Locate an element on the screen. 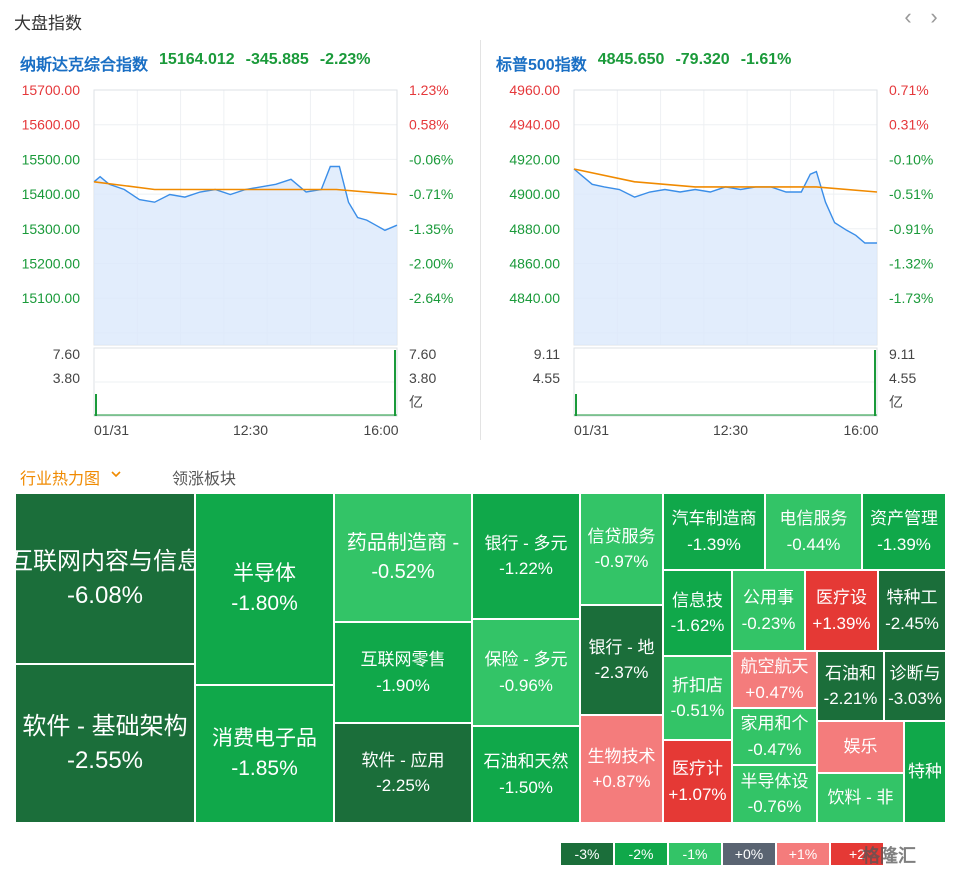 The height and width of the screenshot is (876, 960). volume-tick-label: 7.60 is located at coordinates (422, 354).